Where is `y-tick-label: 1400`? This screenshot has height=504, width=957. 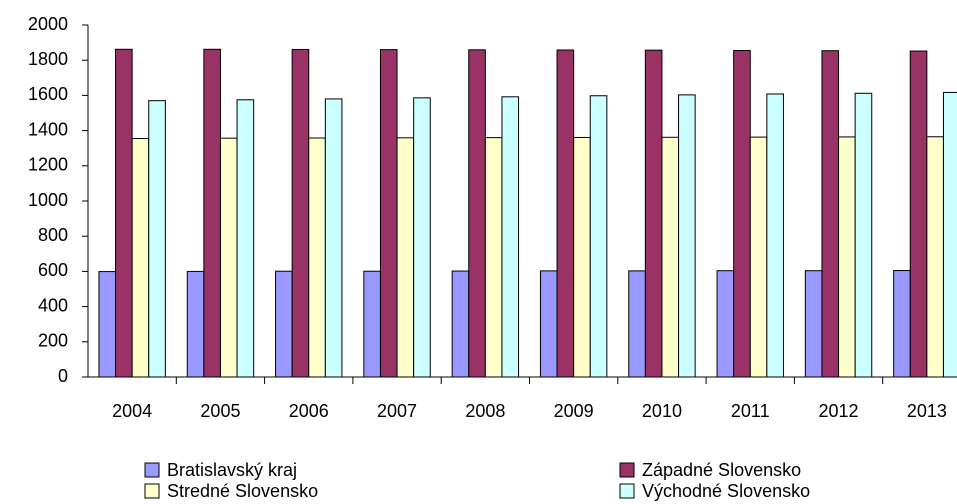 y-tick-label: 1400 is located at coordinates (48, 129).